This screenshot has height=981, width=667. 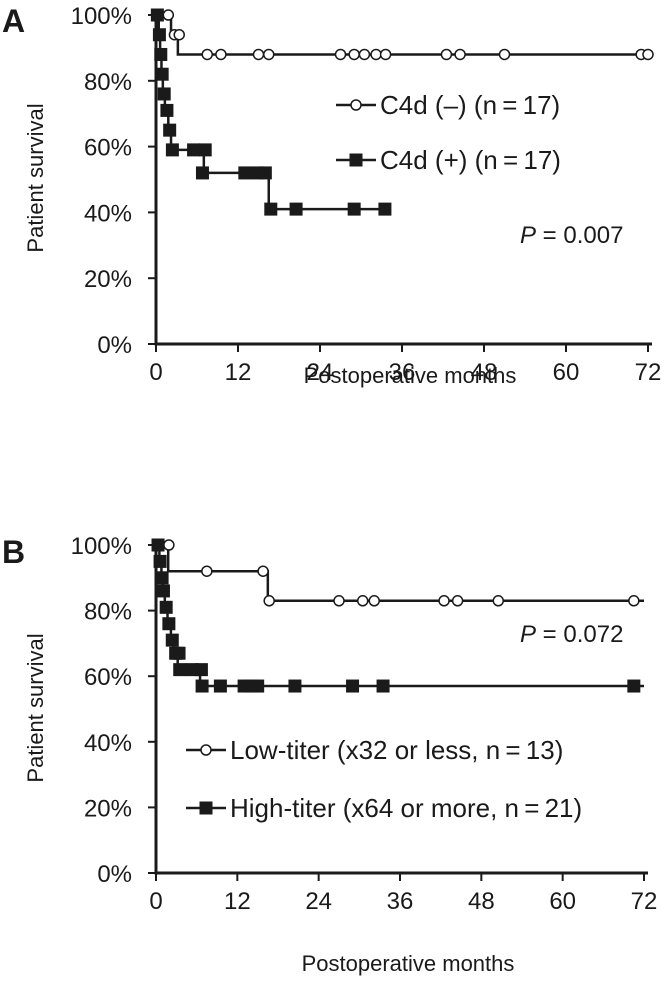 What do you see at coordinates (270, 112) in the screenshot?
I see `panel-a-series-1-line` at bounding box center [270, 112].